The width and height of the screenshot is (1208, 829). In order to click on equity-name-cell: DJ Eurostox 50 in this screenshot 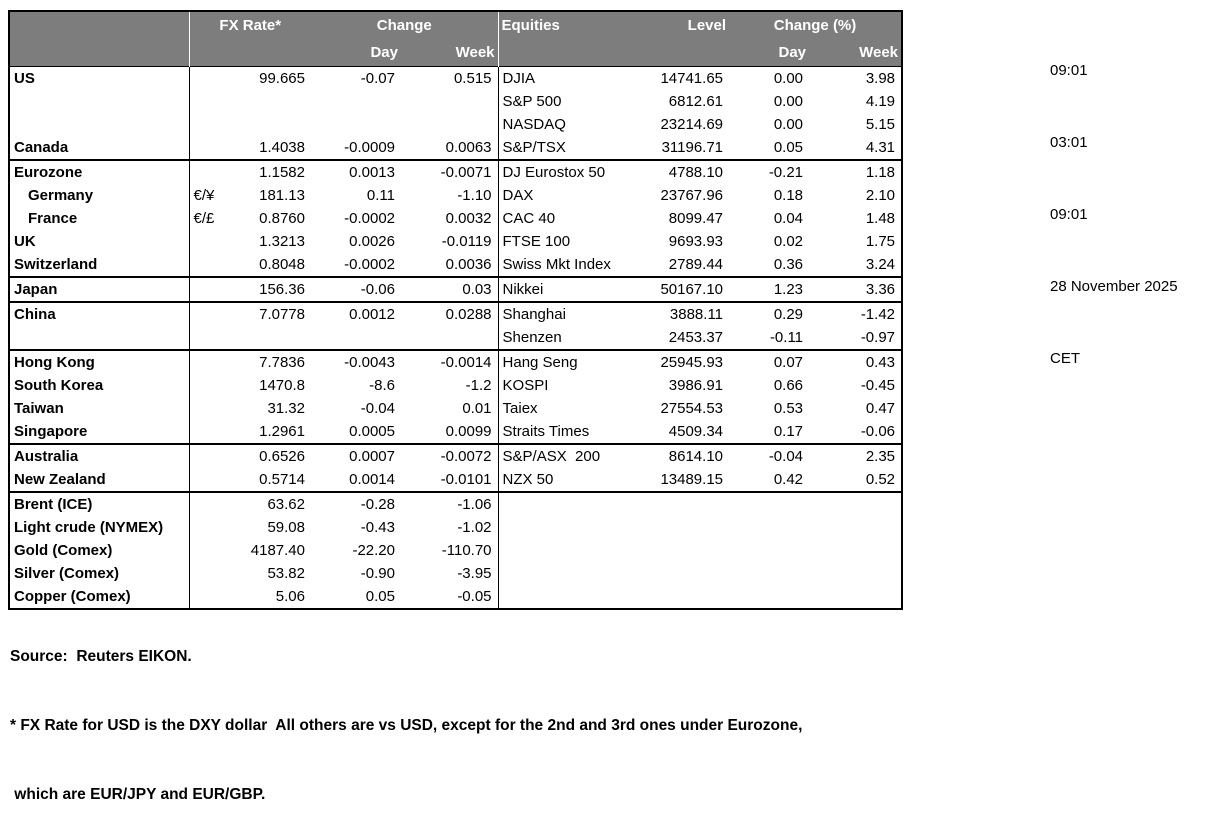, I will do `click(571, 171)`.